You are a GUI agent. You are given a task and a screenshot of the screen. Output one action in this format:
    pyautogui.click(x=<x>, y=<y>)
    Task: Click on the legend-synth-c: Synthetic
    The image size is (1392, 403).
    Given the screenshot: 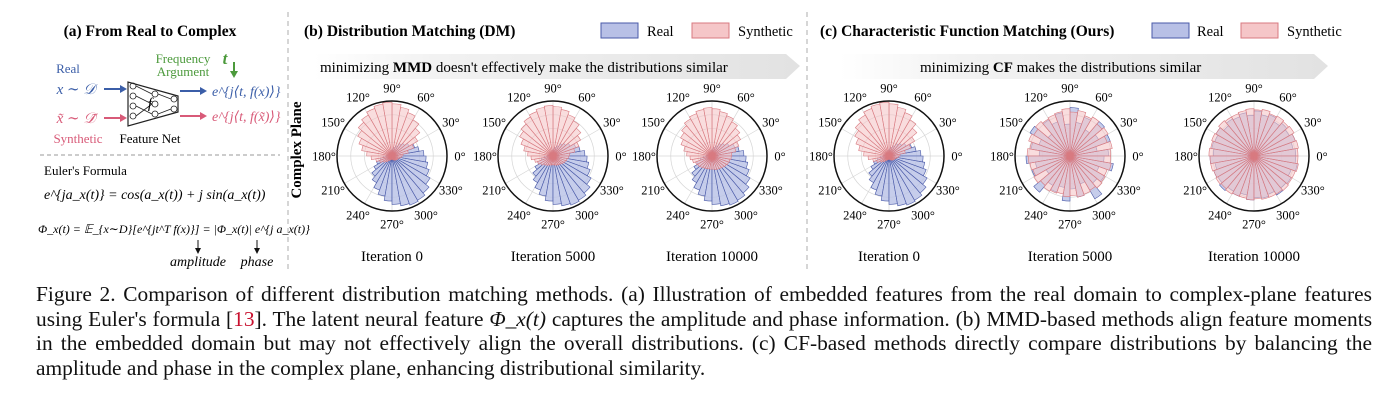 What is the action you would take?
    pyautogui.click(x=1314, y=32)
    